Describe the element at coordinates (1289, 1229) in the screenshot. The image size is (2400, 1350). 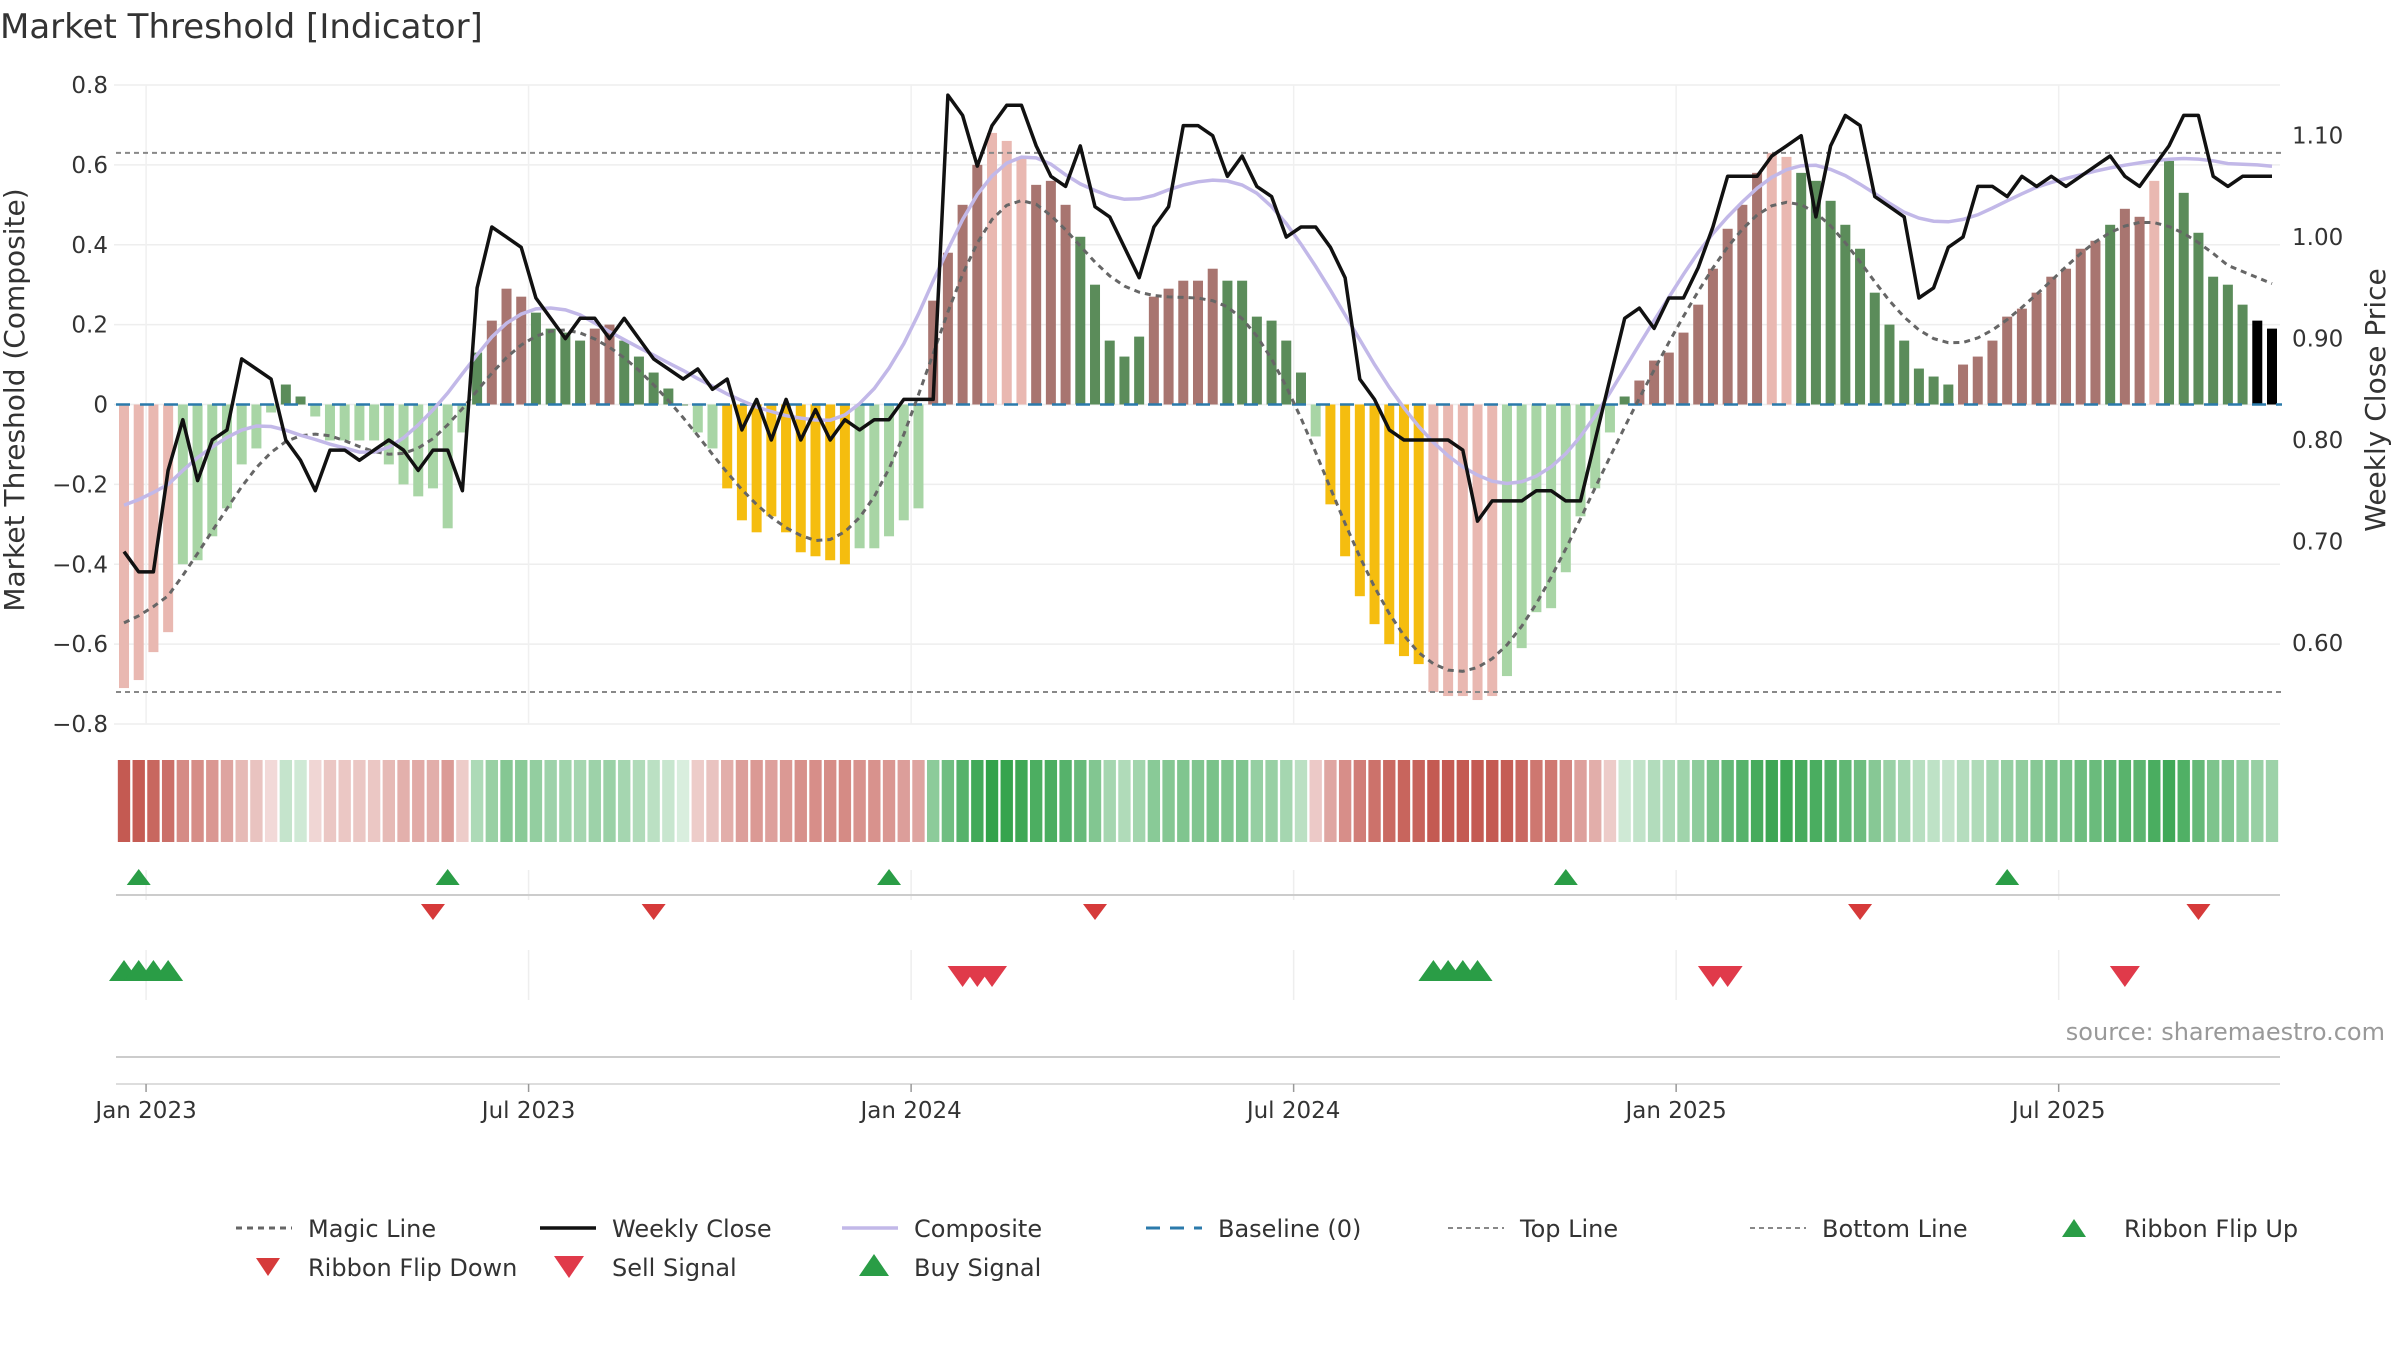
I see `legend-label-baseline: Baseline (0)` at that location.